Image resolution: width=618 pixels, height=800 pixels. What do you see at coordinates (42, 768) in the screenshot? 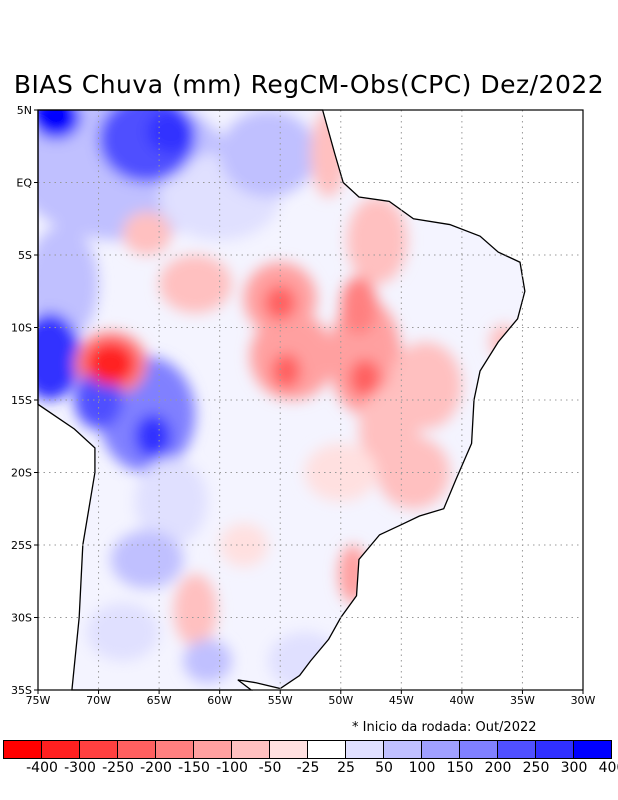
I see `colorbar-label: -400` at bounding box center [42, 768].